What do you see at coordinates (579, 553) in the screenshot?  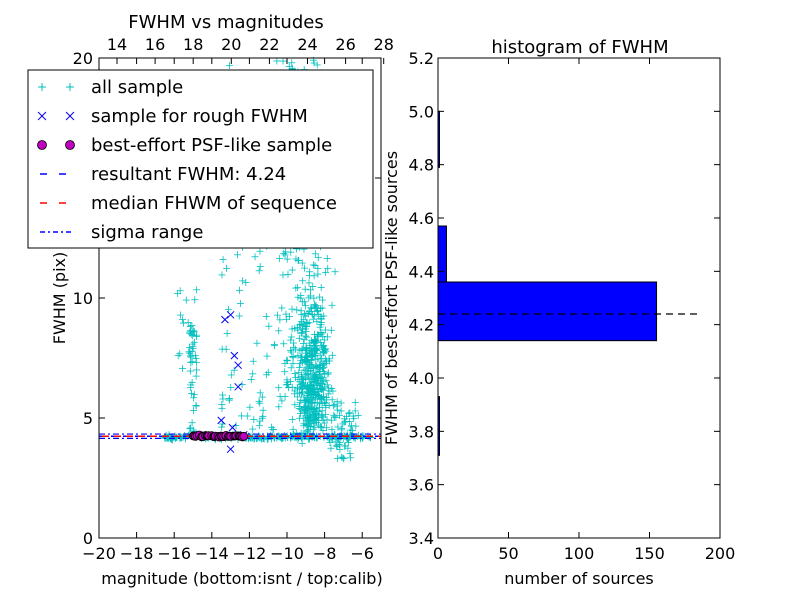 I see `x-tick-label: 100` at bounding box center [579, 553].